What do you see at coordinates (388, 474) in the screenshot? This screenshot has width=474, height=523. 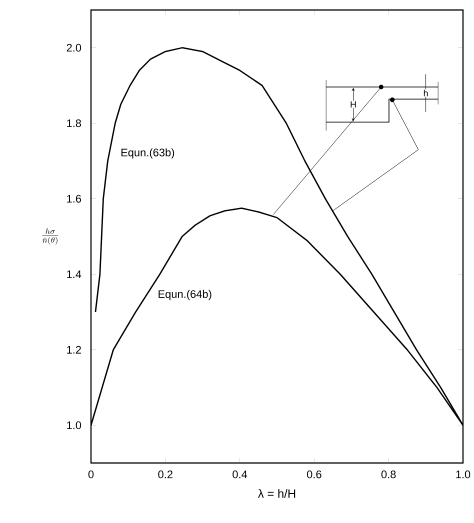 I see `x-tick-label: 0.8` at bounding box center [388, 474].